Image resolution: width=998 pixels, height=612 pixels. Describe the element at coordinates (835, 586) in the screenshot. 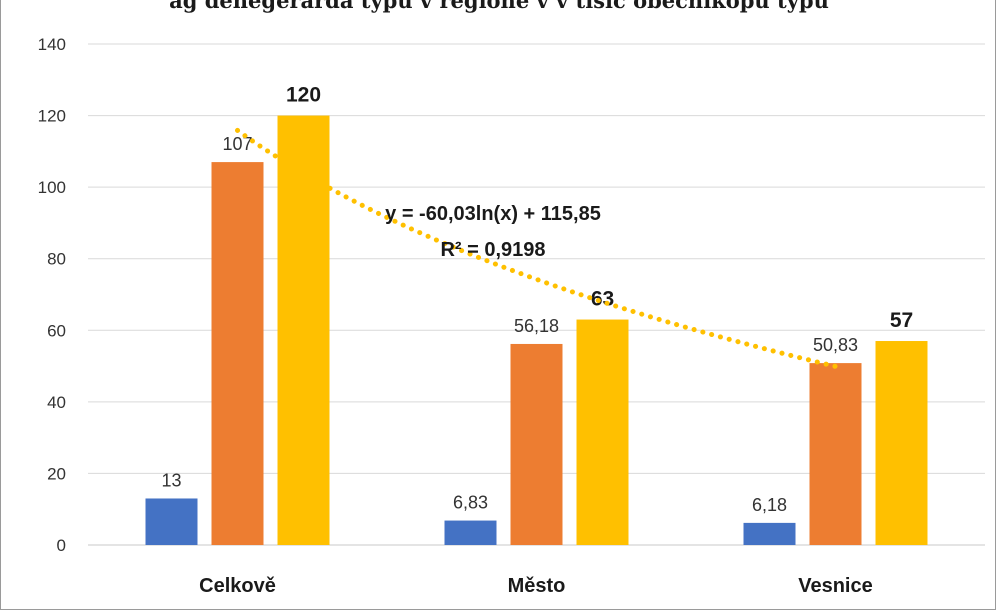

I see `x-category-label: Vesnice` at that location.